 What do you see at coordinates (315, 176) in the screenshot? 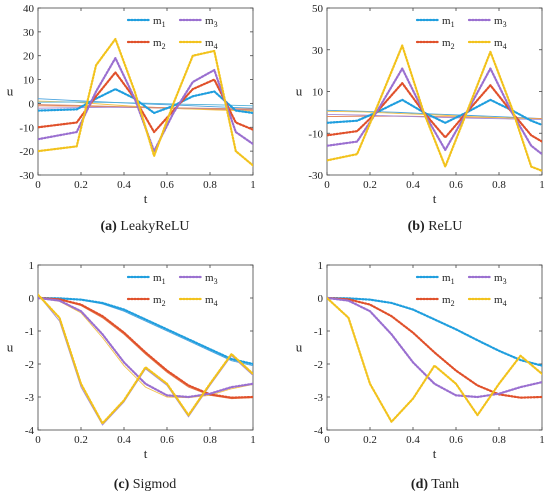
I see `y-tick-label: -30` at bounding box center [315, 176].